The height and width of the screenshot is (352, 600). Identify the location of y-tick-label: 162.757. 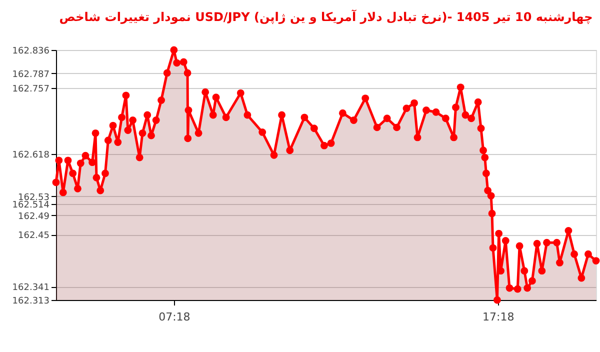
(31, 89).